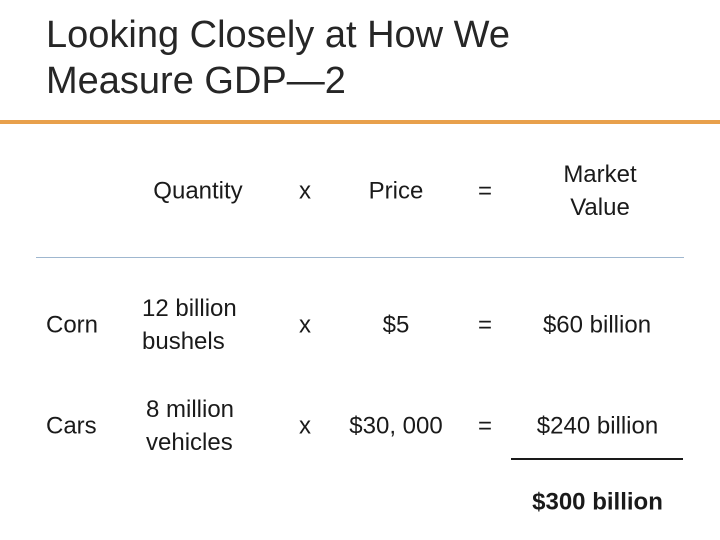 The width and height of the screenshot is (720, 540). What do you see at coordinates (360, 122) in the screenshot?
I see `title-divider` at bounding box center [360, 122].